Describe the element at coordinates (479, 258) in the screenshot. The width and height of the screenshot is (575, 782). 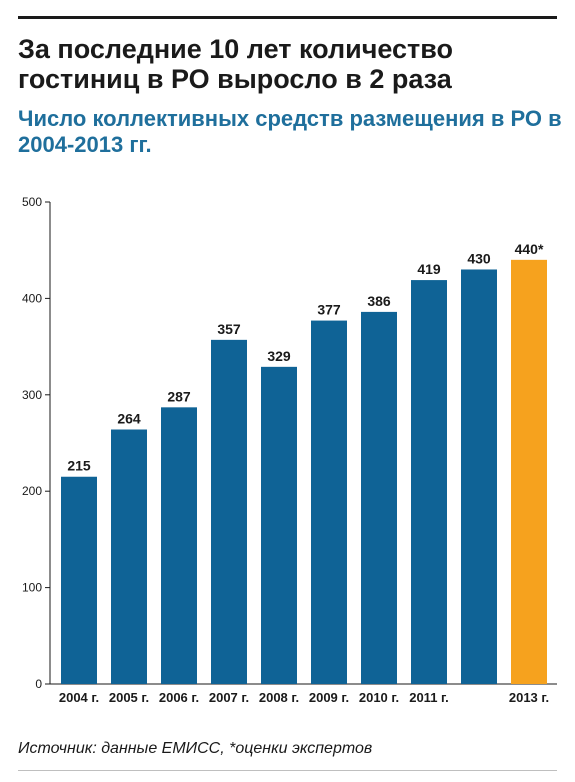
I see `bar-value-label: 430` at that location.